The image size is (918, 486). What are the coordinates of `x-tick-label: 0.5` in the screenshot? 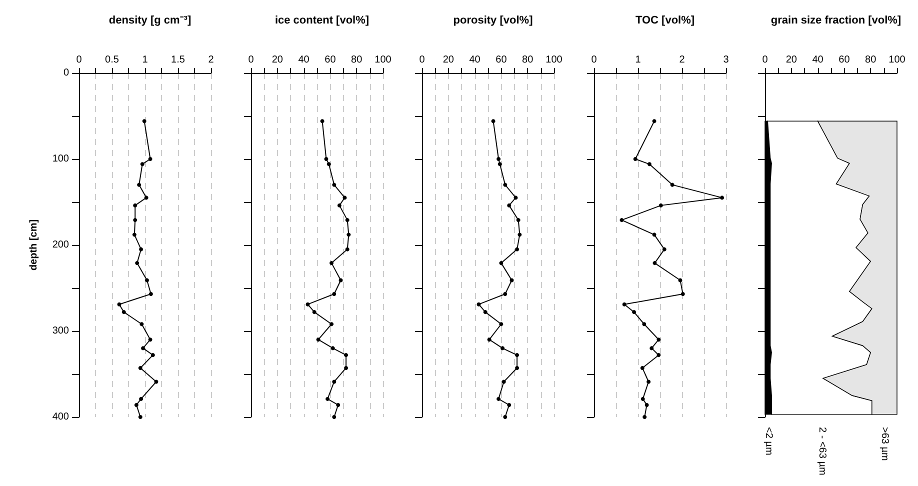 It's located at (112, 60).